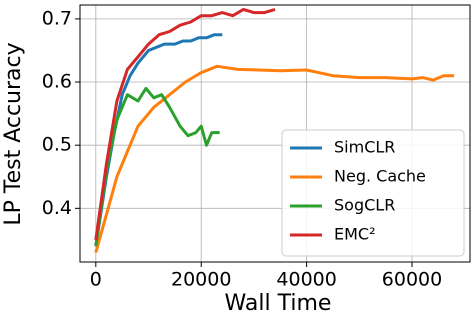  I want to click on x-tick-label: 0, so click(96, 280).